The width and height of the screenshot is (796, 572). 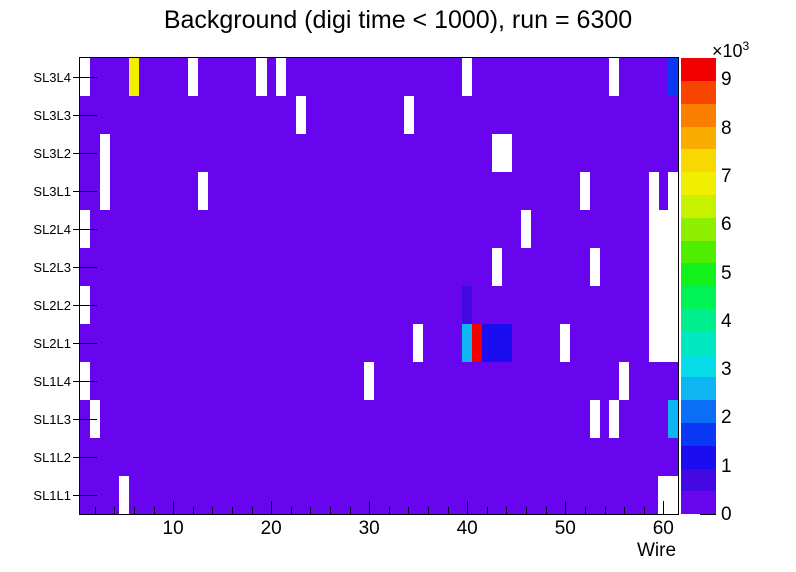 What do you see at coordinates (726, 466) in the screenshot?
I see `palette-tick-label: 1` at bounding box center [726, 466].